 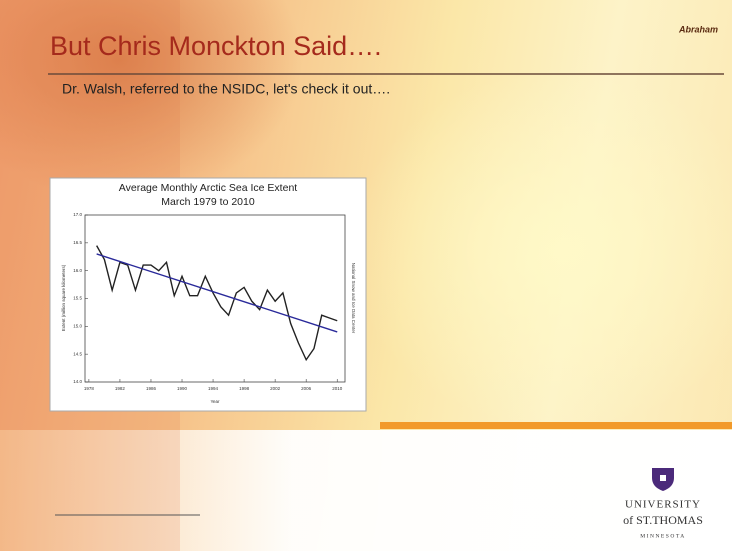 What do you see at coordinates (120, 388) in the screenshot?
I see `x-tick-label: 1982` at bounding box center [120, 388].